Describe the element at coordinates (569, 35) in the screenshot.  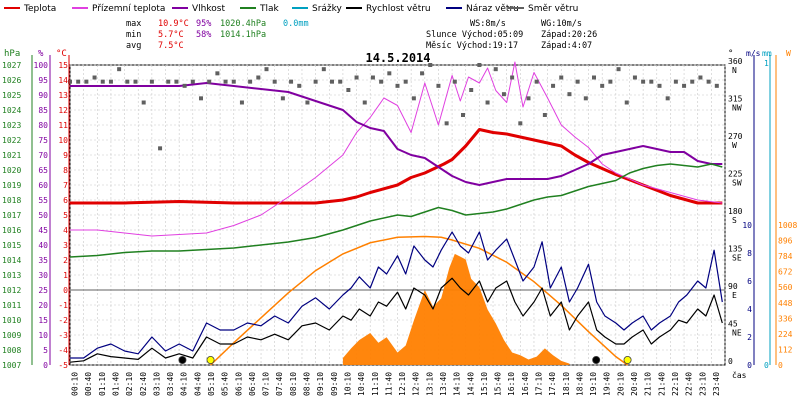
I see `stat-sunset: Západ:20:26` at that location.